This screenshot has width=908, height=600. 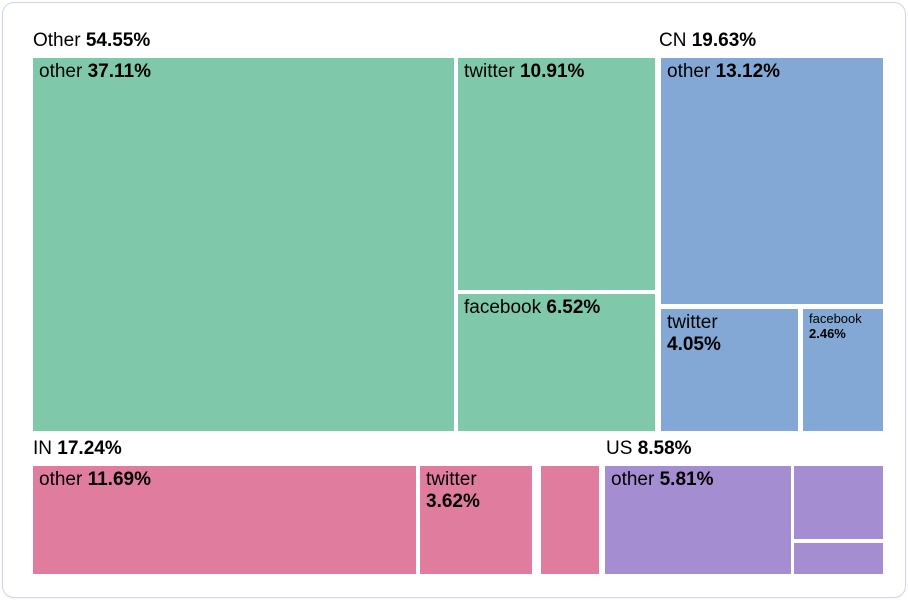 I want to click on group-value: 54.55%, so click(x=118, y=40).